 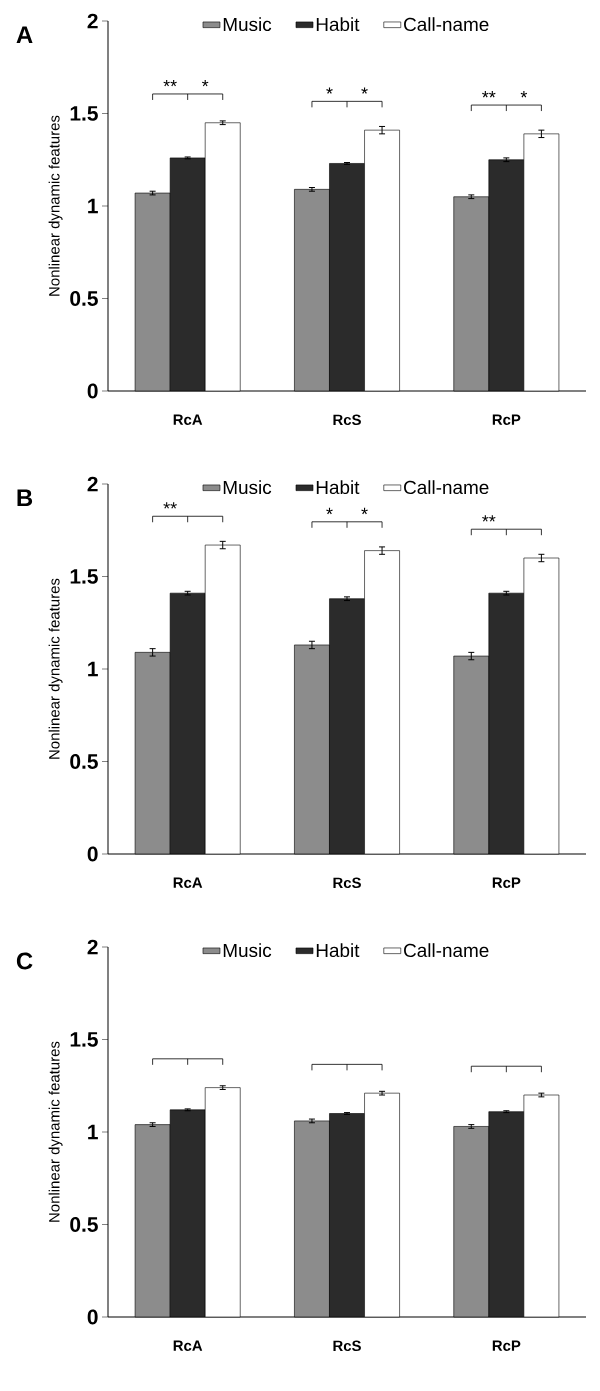 I want to click on chart-title: B, so click(x=25, y=497).